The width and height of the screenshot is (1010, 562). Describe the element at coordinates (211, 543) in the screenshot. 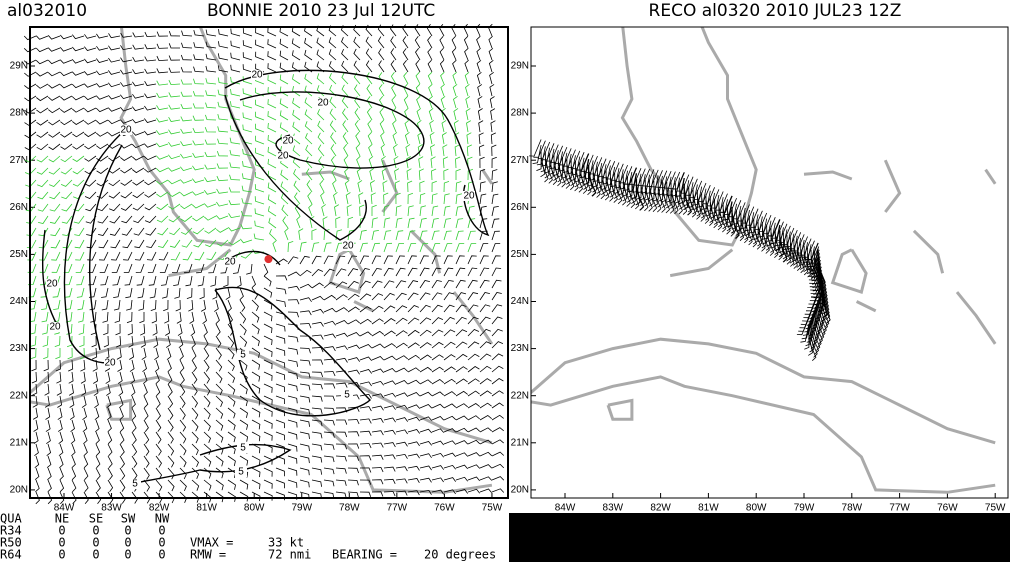

I see `vmax-label: VMAX =` at that location.